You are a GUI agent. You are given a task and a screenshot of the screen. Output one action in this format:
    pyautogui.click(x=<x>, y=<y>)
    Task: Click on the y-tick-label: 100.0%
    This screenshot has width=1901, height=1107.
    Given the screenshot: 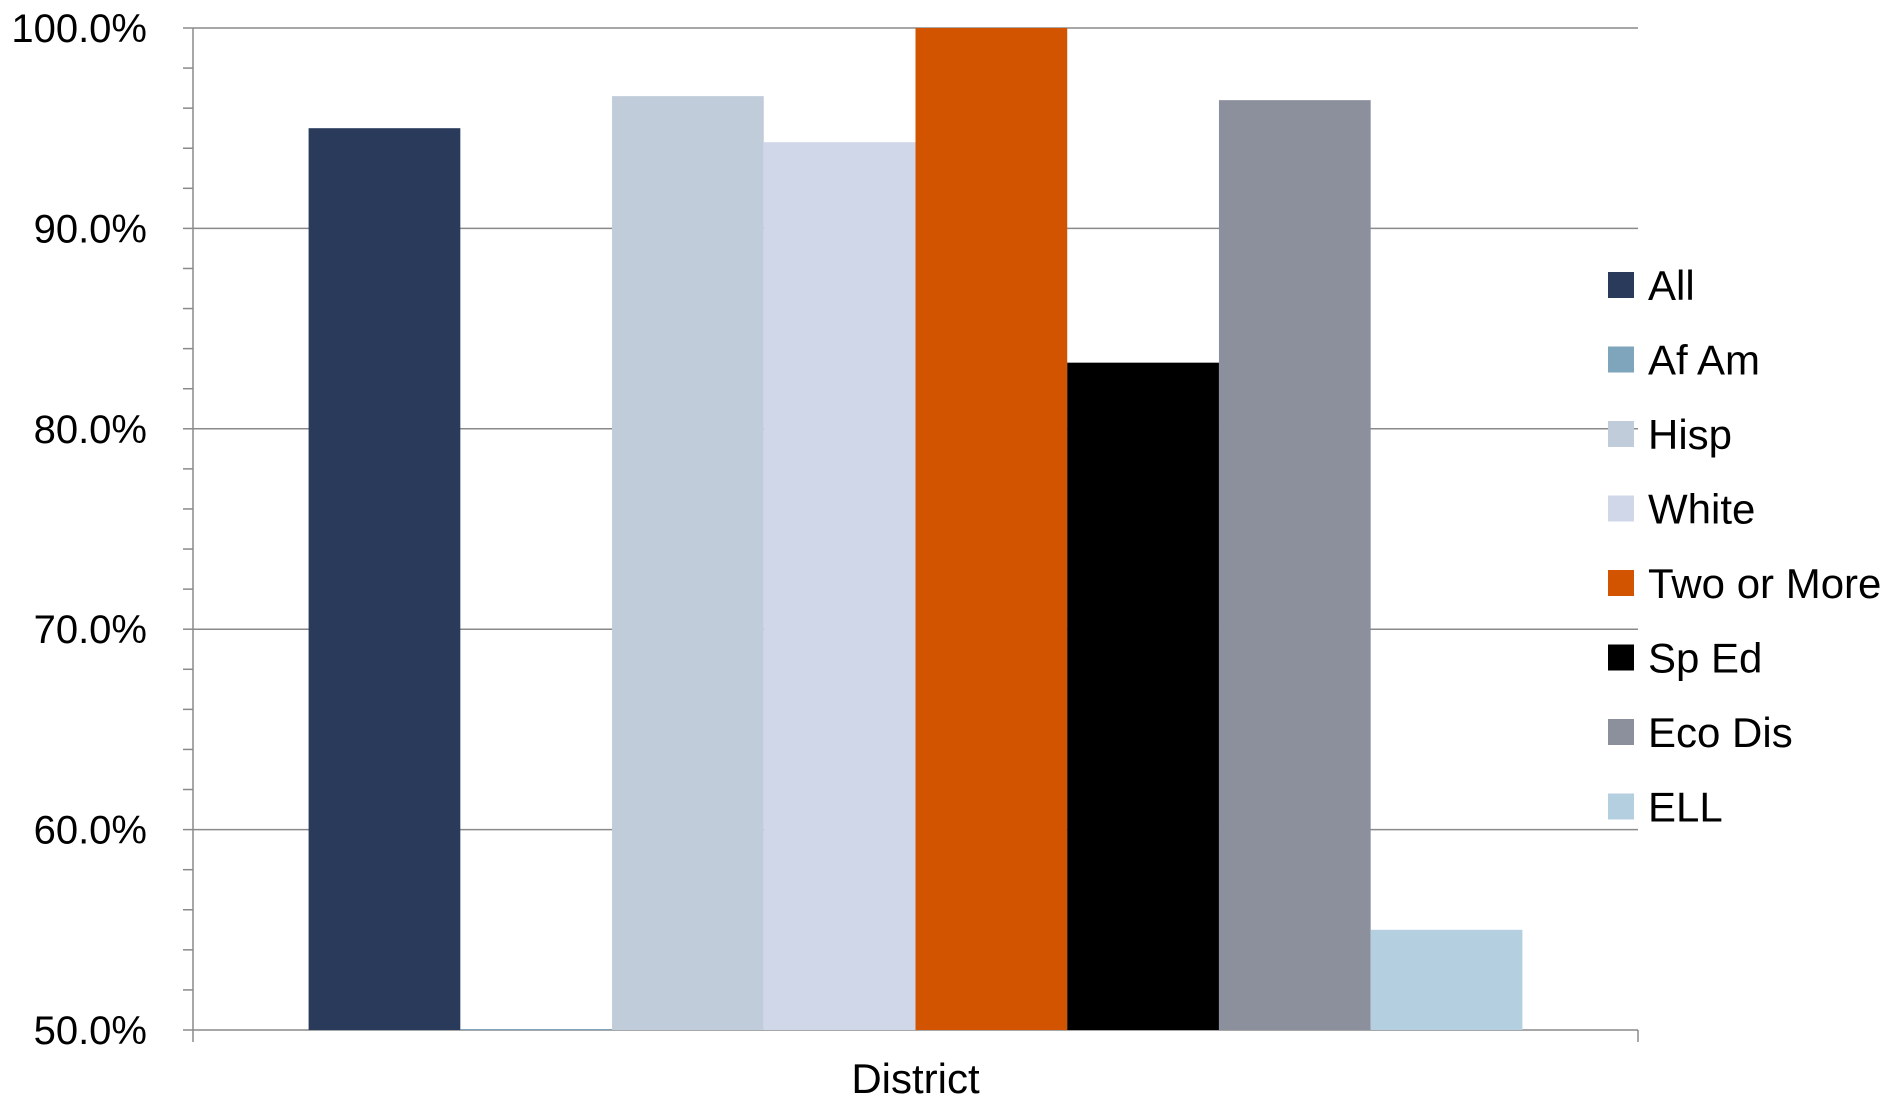 What is the action you would take?
    pyautogui.click(x=79, y=29)
    